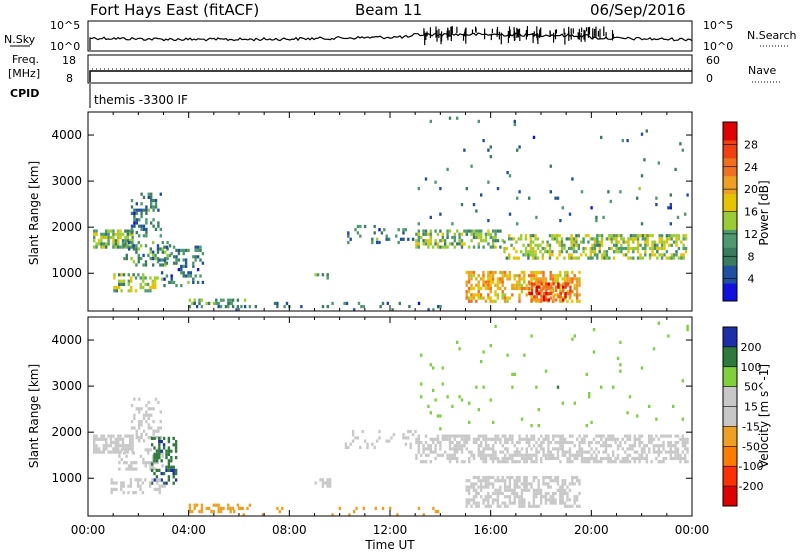 The width and height of the screenshot is (800, 554). Describe the element at coordinates (24, 73) in the screenshot. I see `freq-label-bottom: [MHz]` at that location.